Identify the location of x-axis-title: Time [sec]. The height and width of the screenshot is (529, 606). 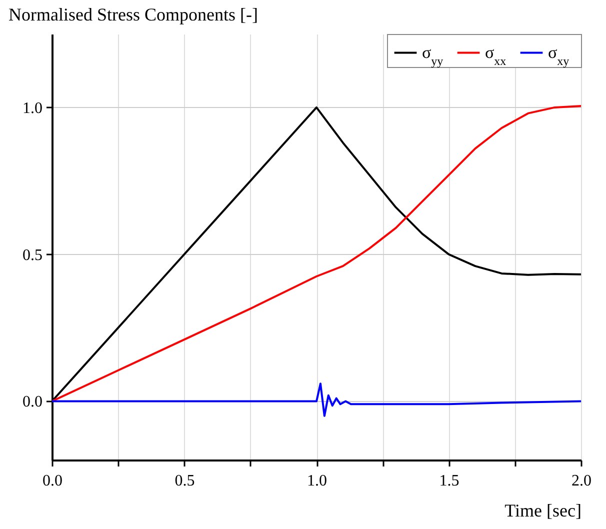
(543, 510).